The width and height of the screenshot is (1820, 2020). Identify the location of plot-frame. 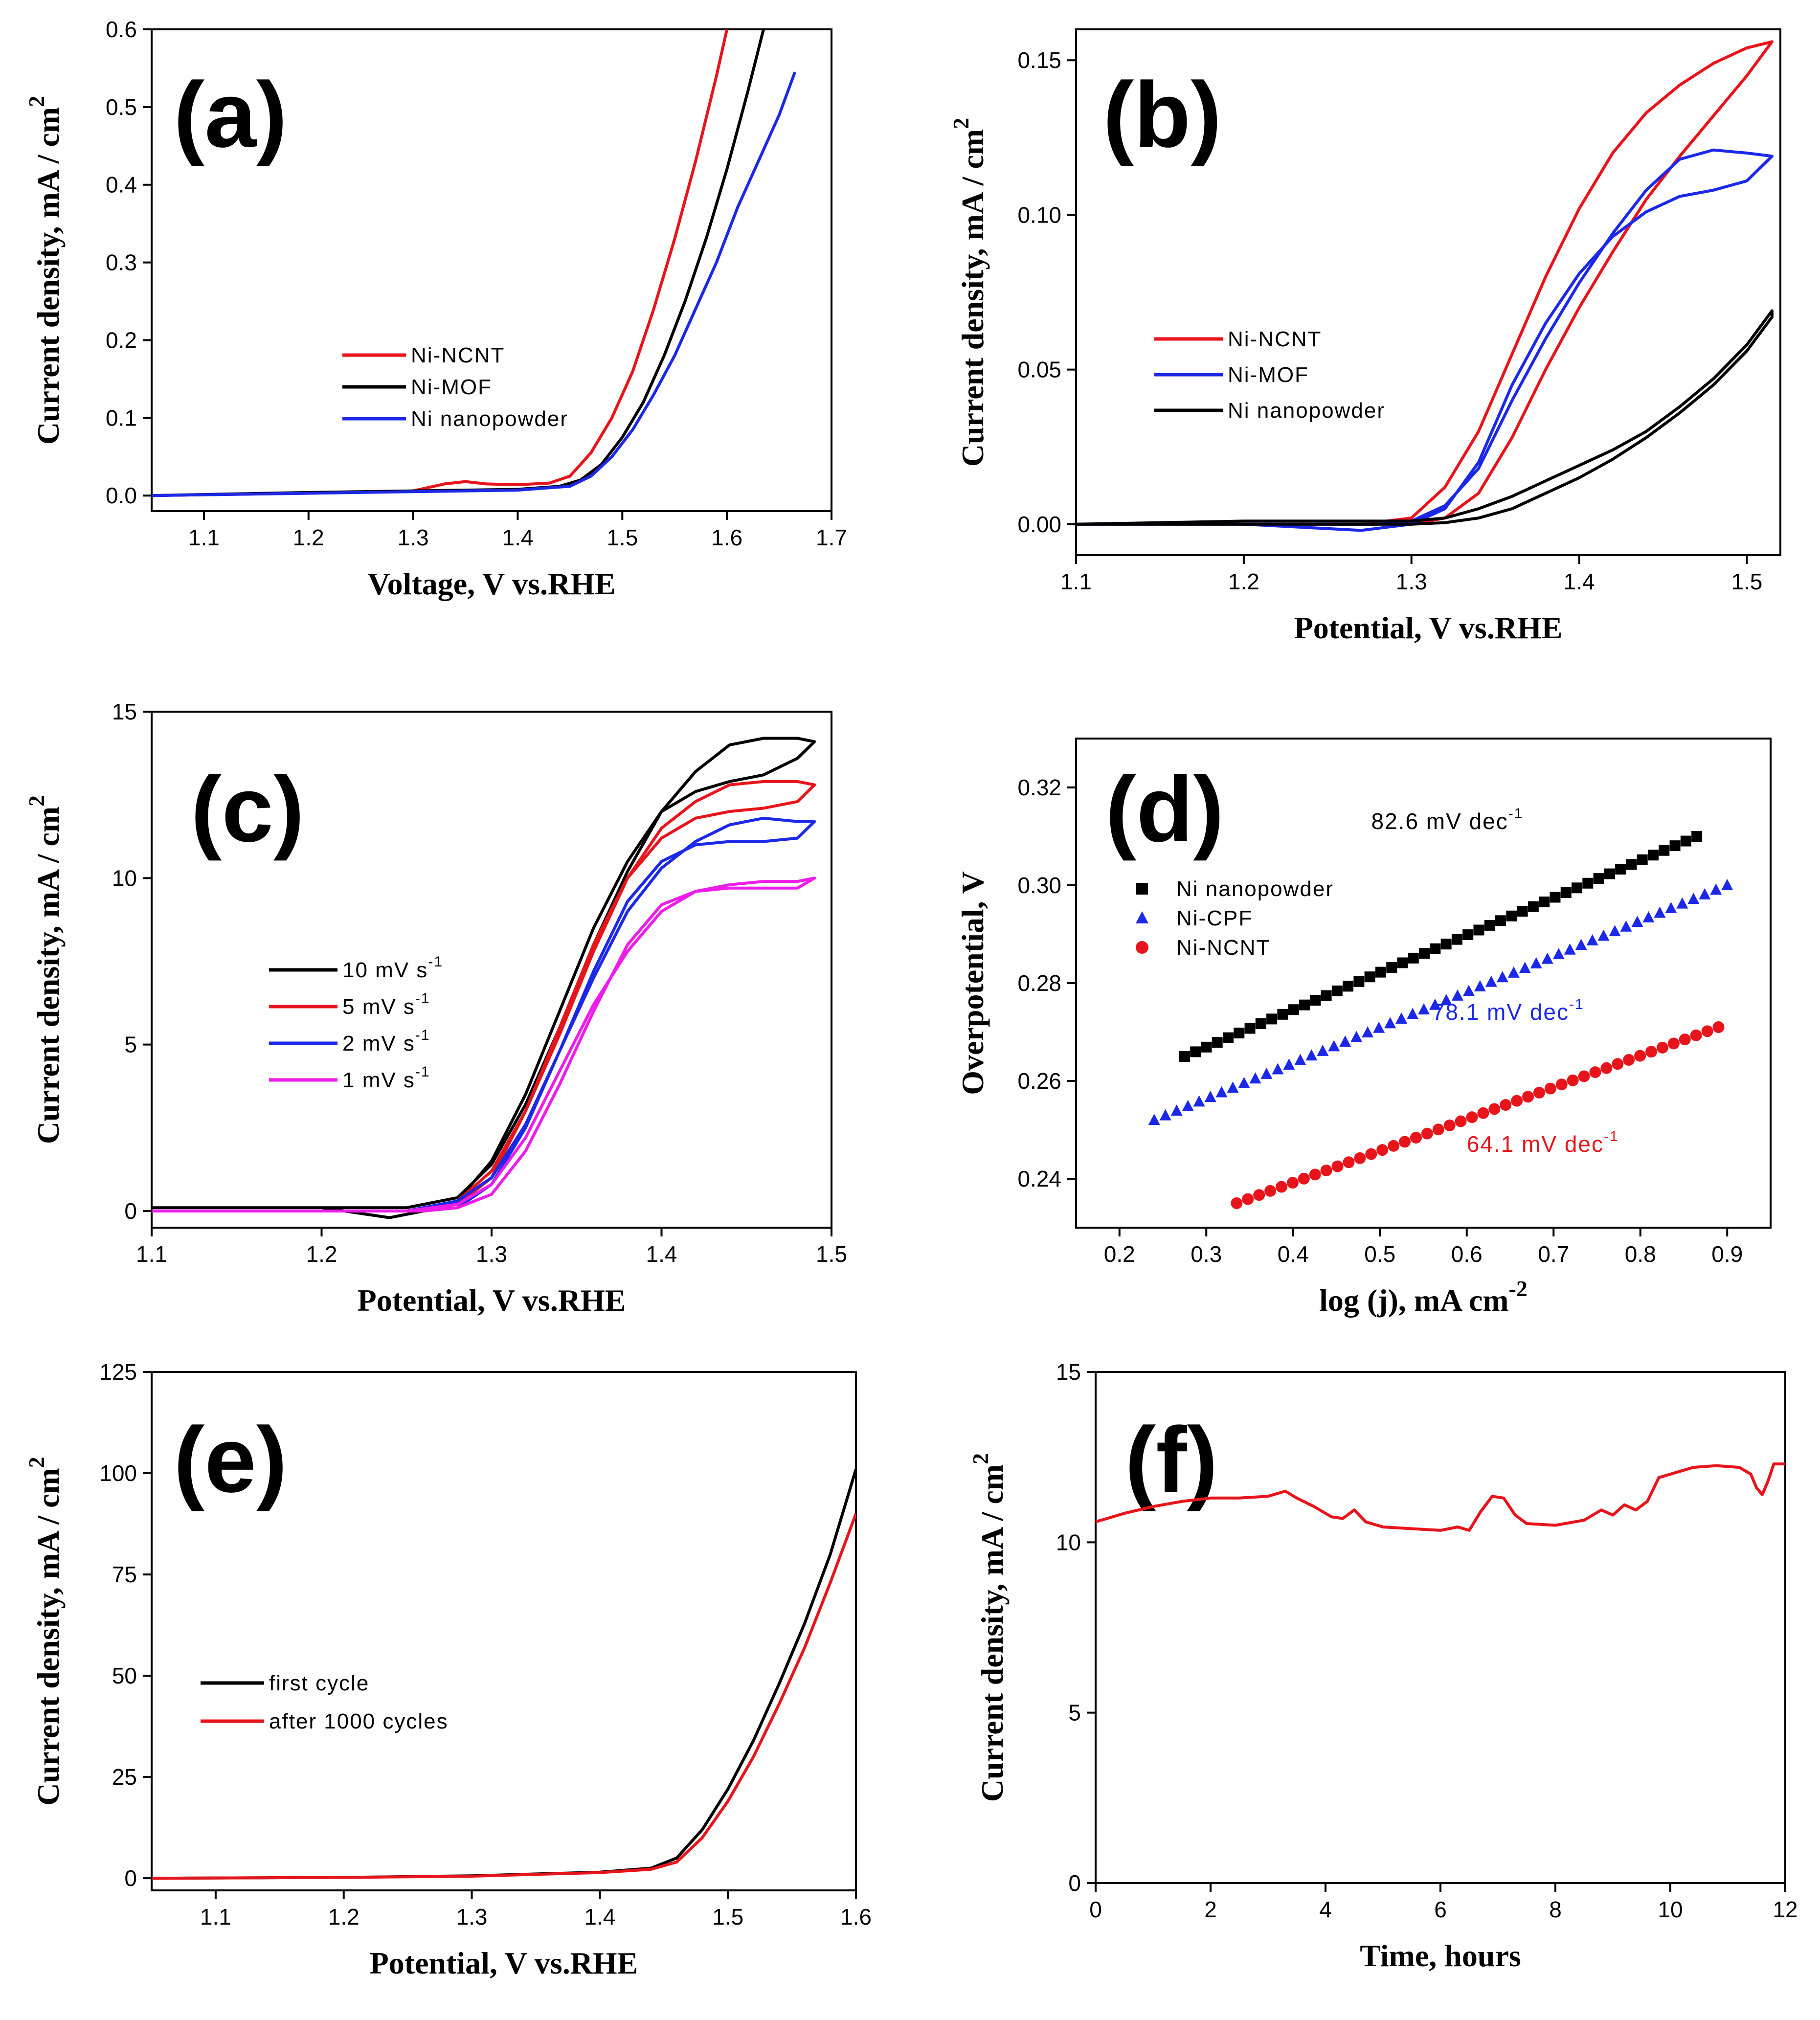
(504, 1631).